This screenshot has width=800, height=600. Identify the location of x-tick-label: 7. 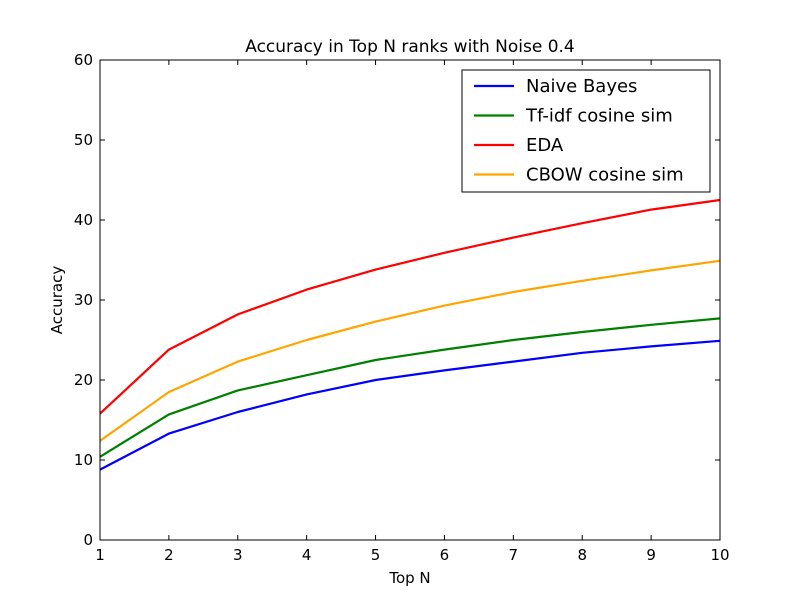
(514, 555).